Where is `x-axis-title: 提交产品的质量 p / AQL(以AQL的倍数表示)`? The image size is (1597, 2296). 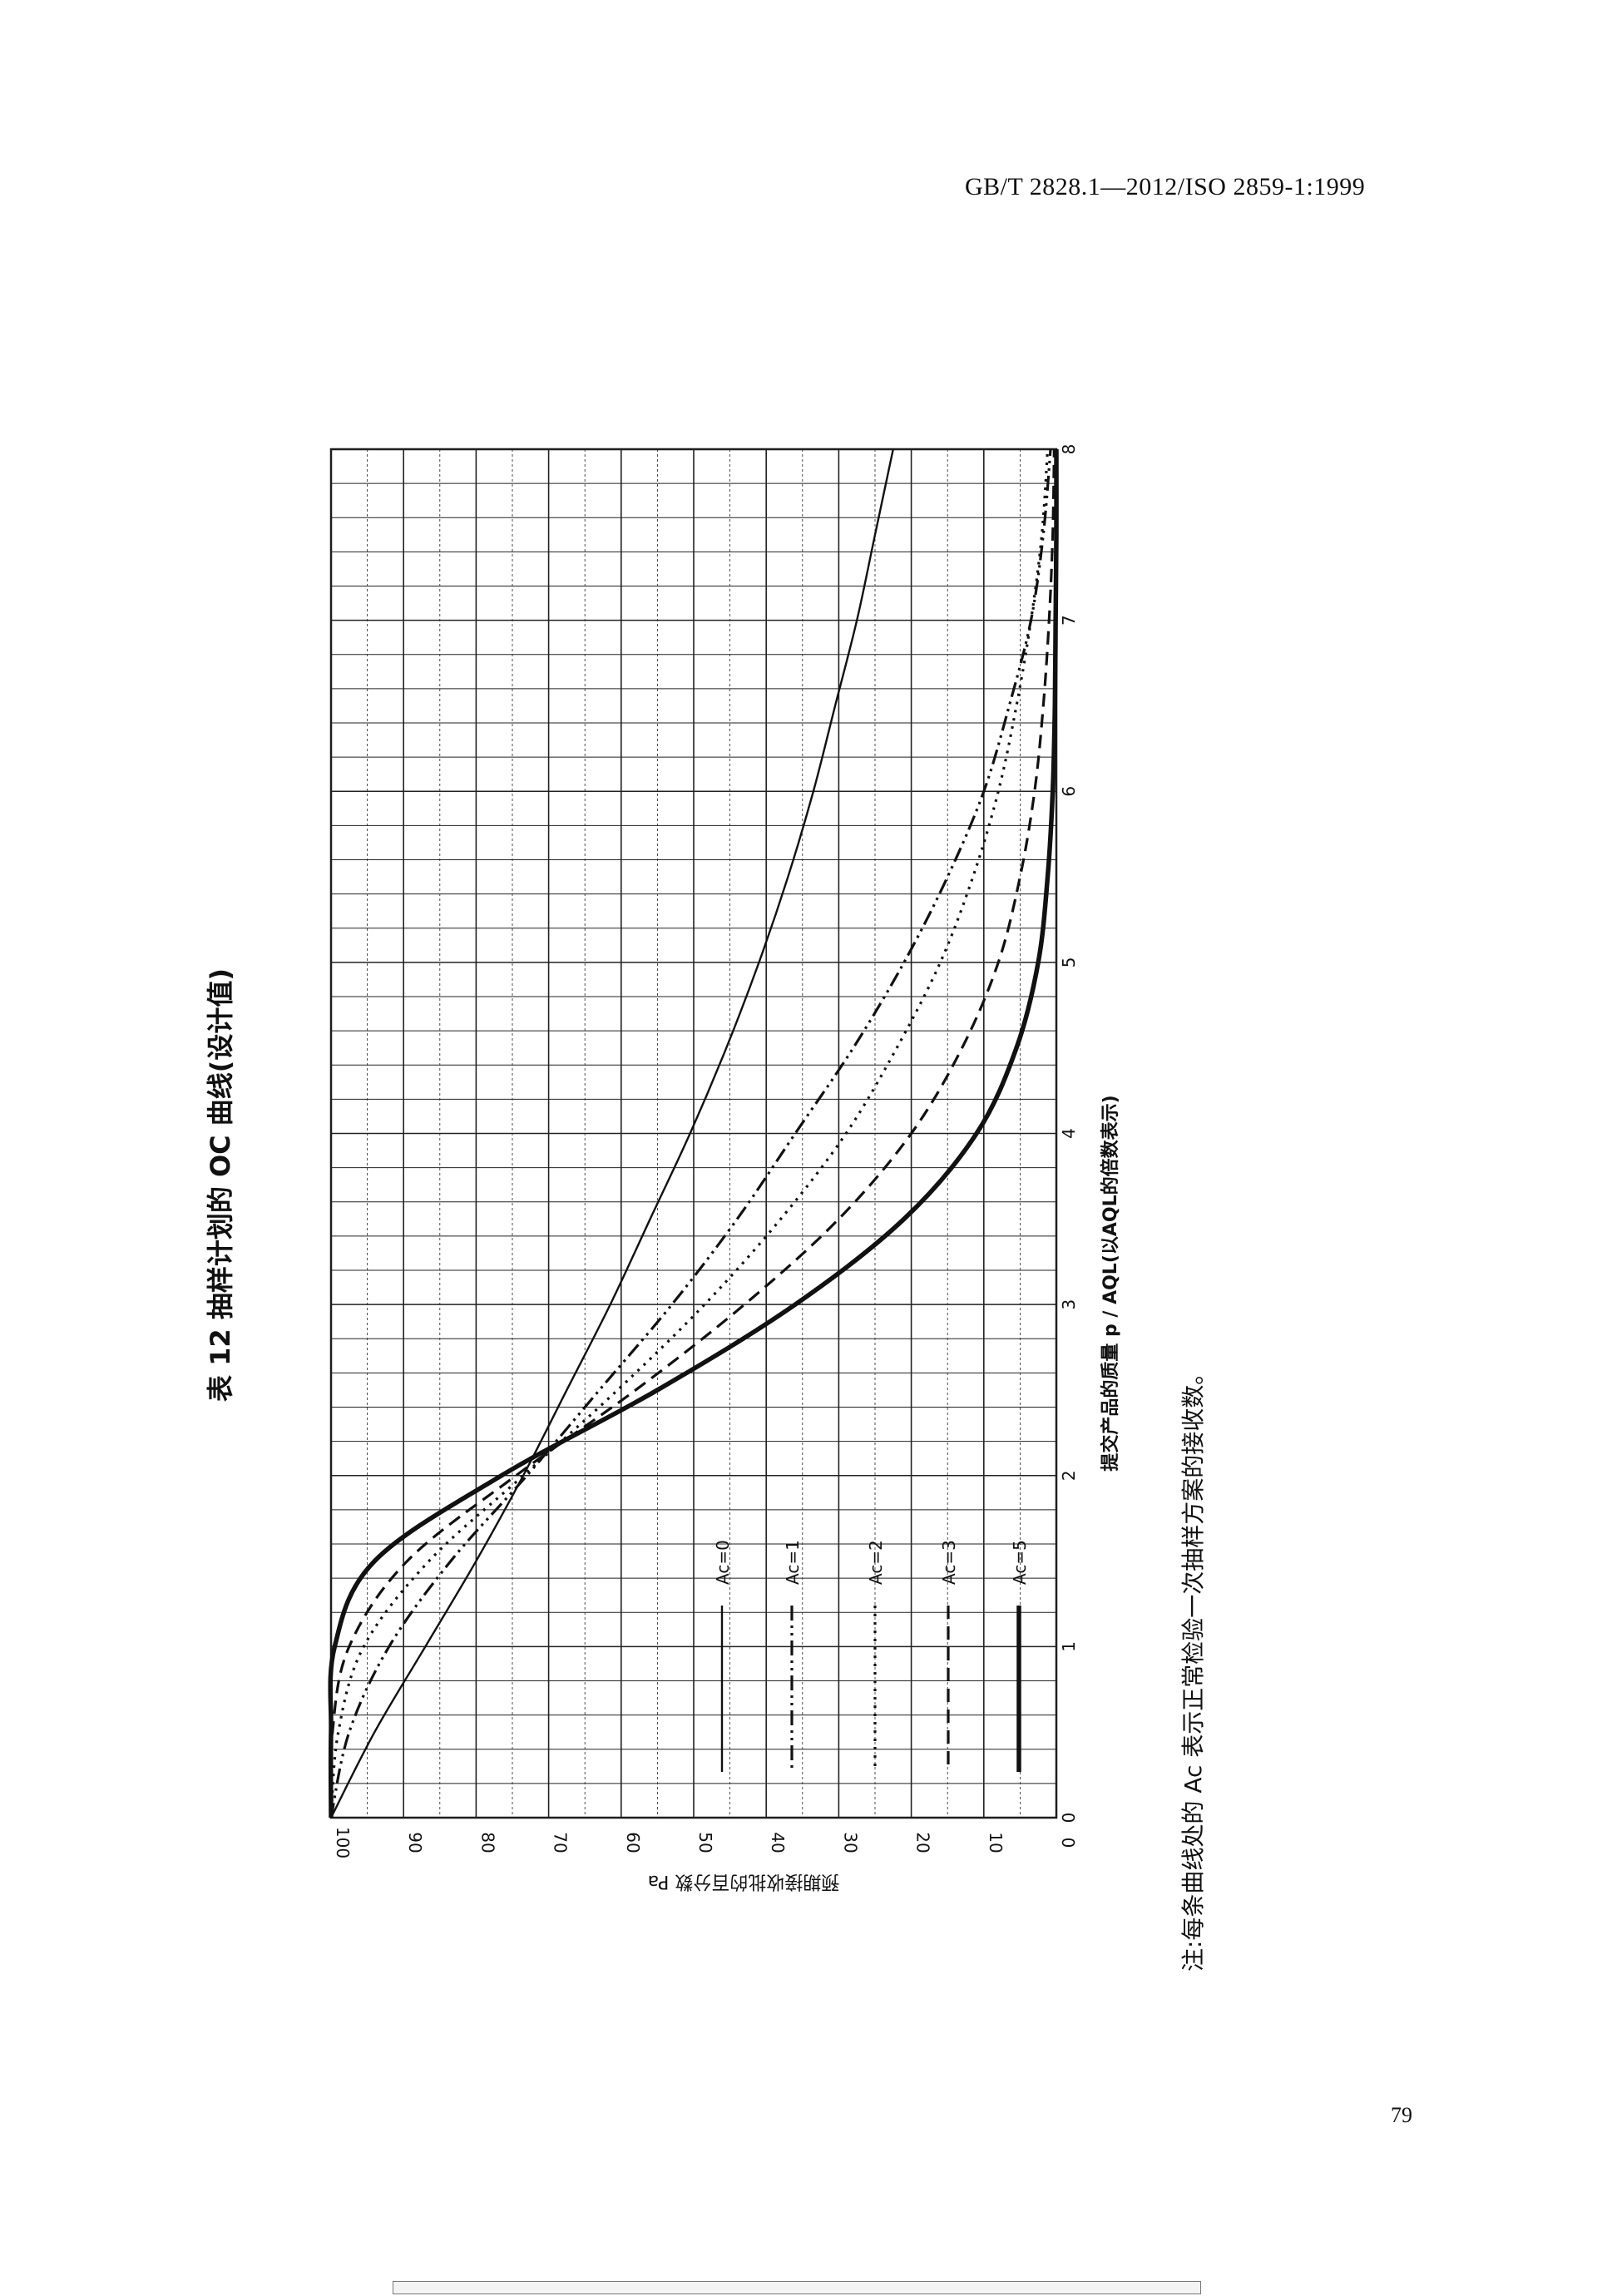
x-axis-title: 提交产品的质量 p / AQL(以AQL的倍数表示) is located at coordinates (1110, 1283).